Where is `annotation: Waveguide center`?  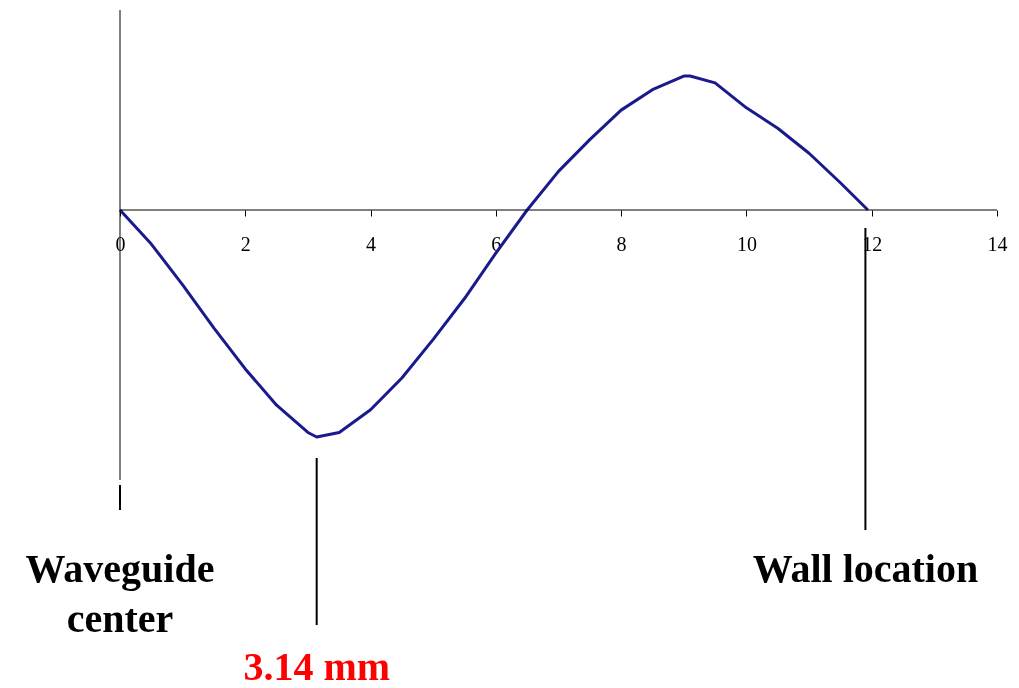
annotation: Waveguide center is located at coordinates (120, 593).